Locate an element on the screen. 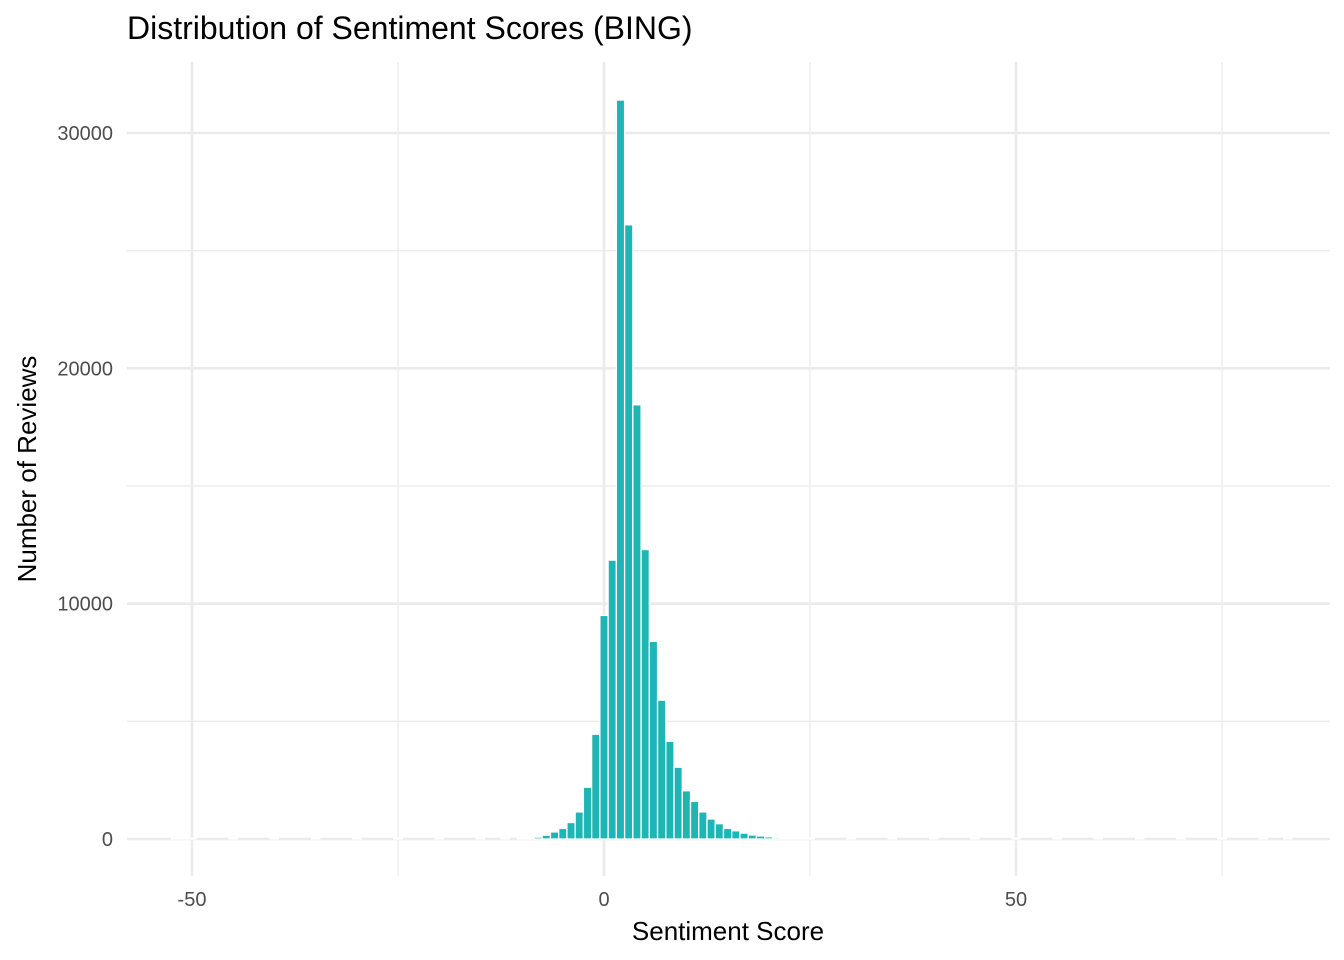 The image size is (1344, 960). y-tick-label: 10000 is located at coordinates (85, 605).